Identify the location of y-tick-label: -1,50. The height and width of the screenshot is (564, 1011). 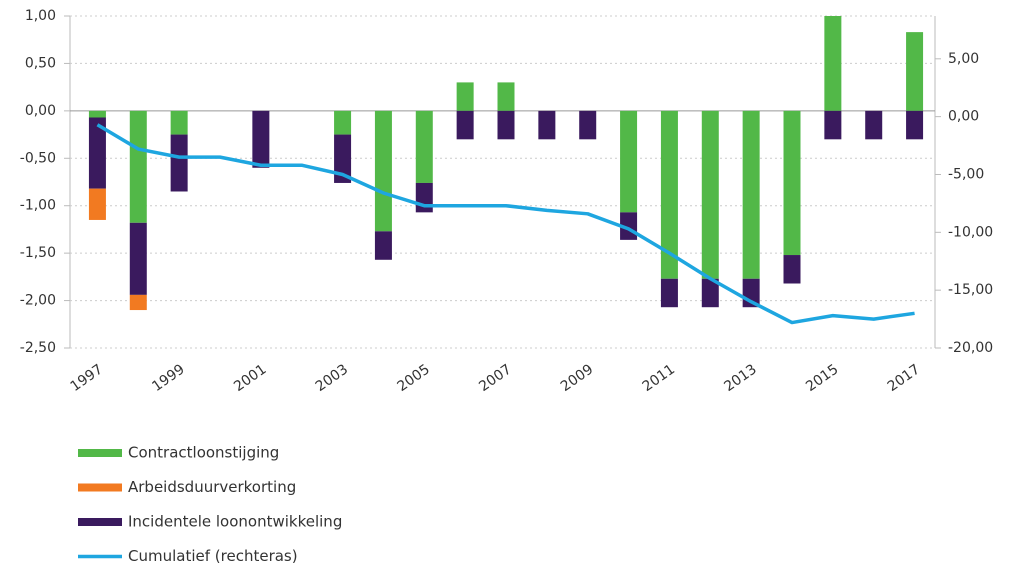
(38, 253).